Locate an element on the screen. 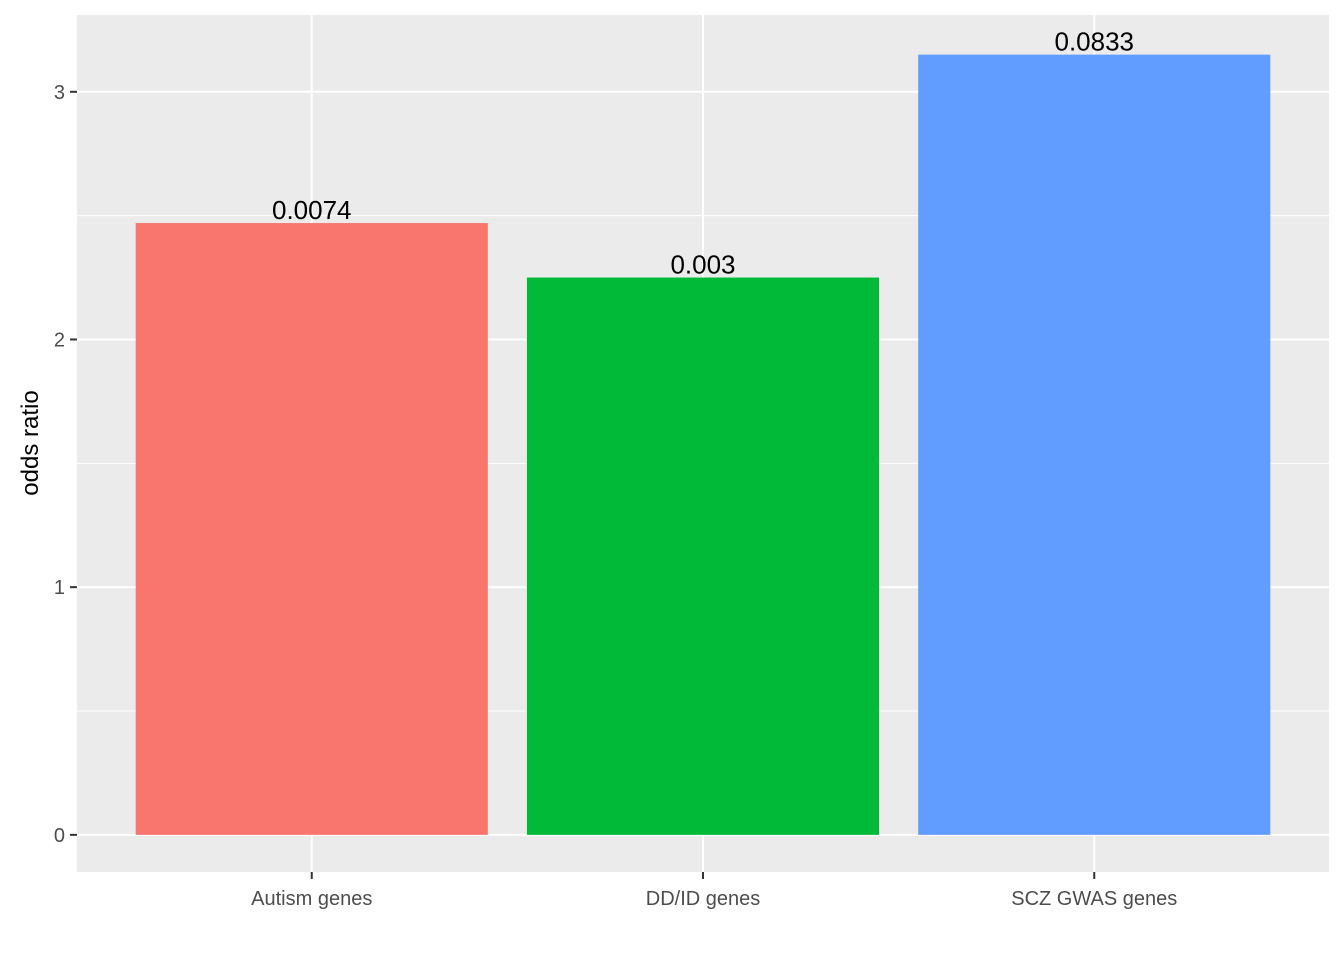  x-axis: Autism genes DD/ID genes SCZ GWAS genes is located at coordinates (714, 891).